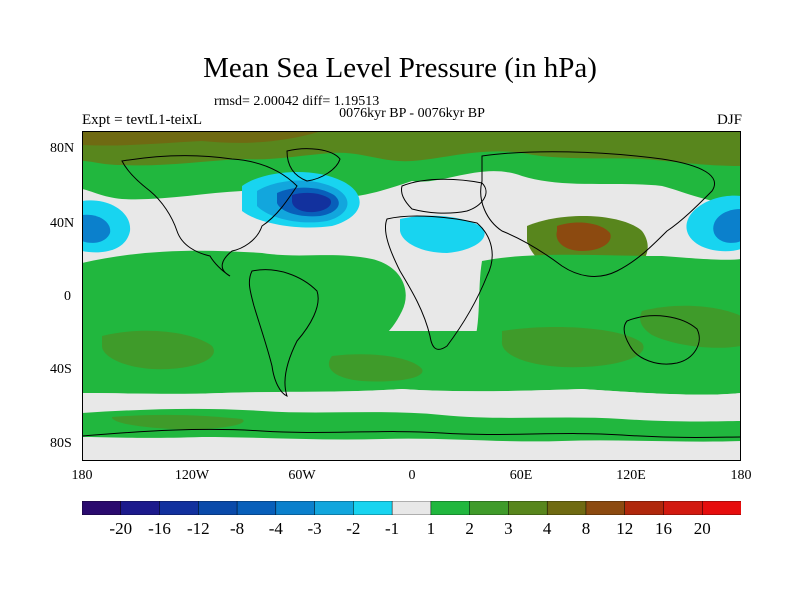 The width and height of the screenshot is (800, 600). I want to click on colorbar-tick-label: 20, so click(702, 528).